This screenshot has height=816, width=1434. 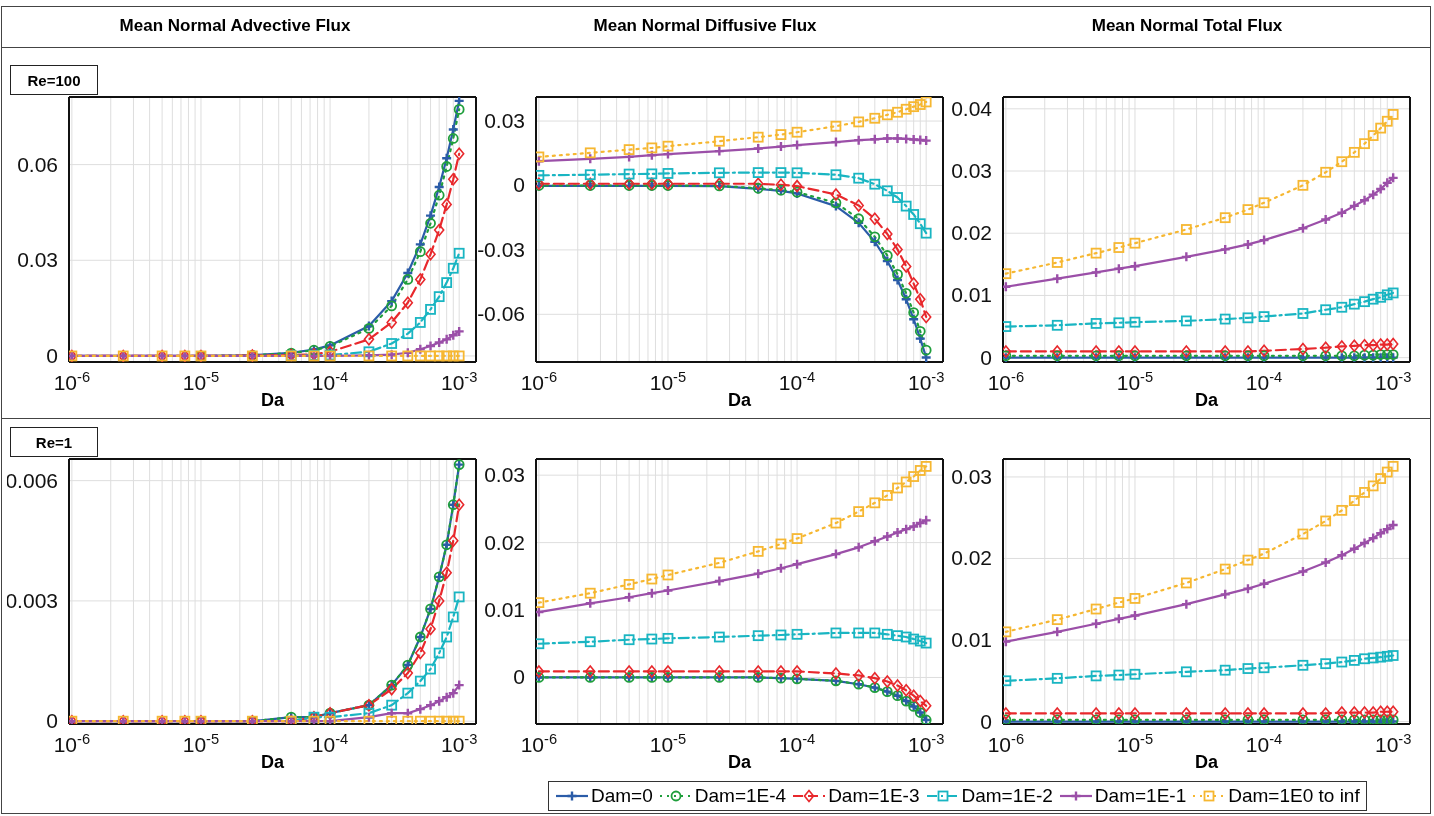 I want to click on text: Re=100, so click(x=54, y=80).